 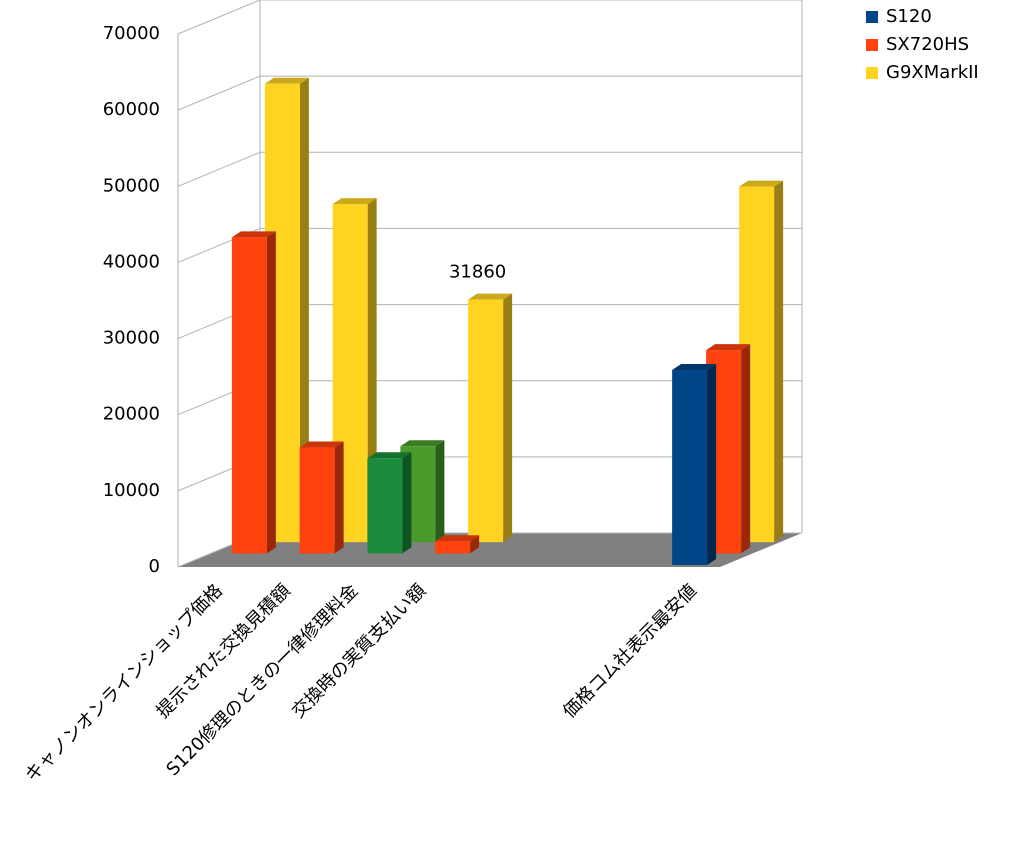 What do you see at coordinates (131, 414) in the screenshot?
I see `y-tick-label: 20000` at bounding box center [131, 414].